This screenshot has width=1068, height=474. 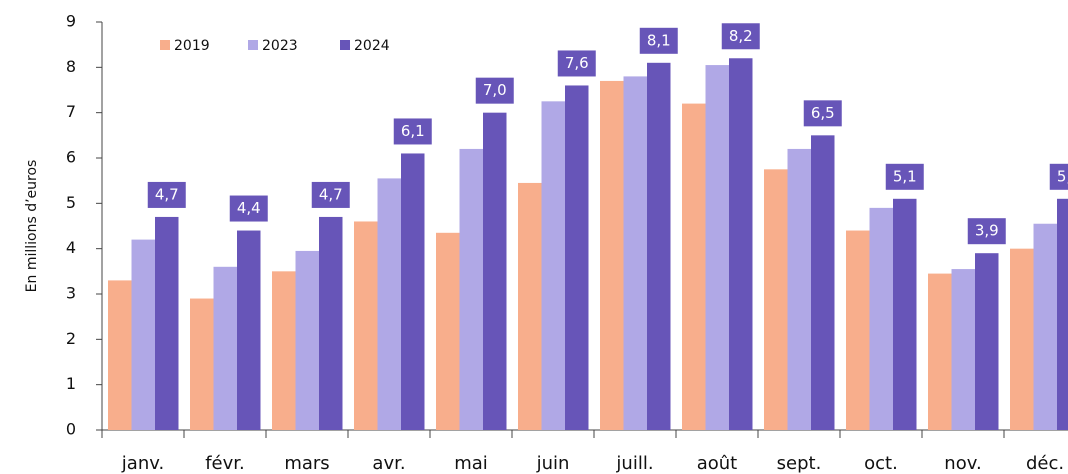 What do you see at coordinates (71, 293) in the screenshot?
I see `y-tick-label: 3` at bounding box center [71, 293].